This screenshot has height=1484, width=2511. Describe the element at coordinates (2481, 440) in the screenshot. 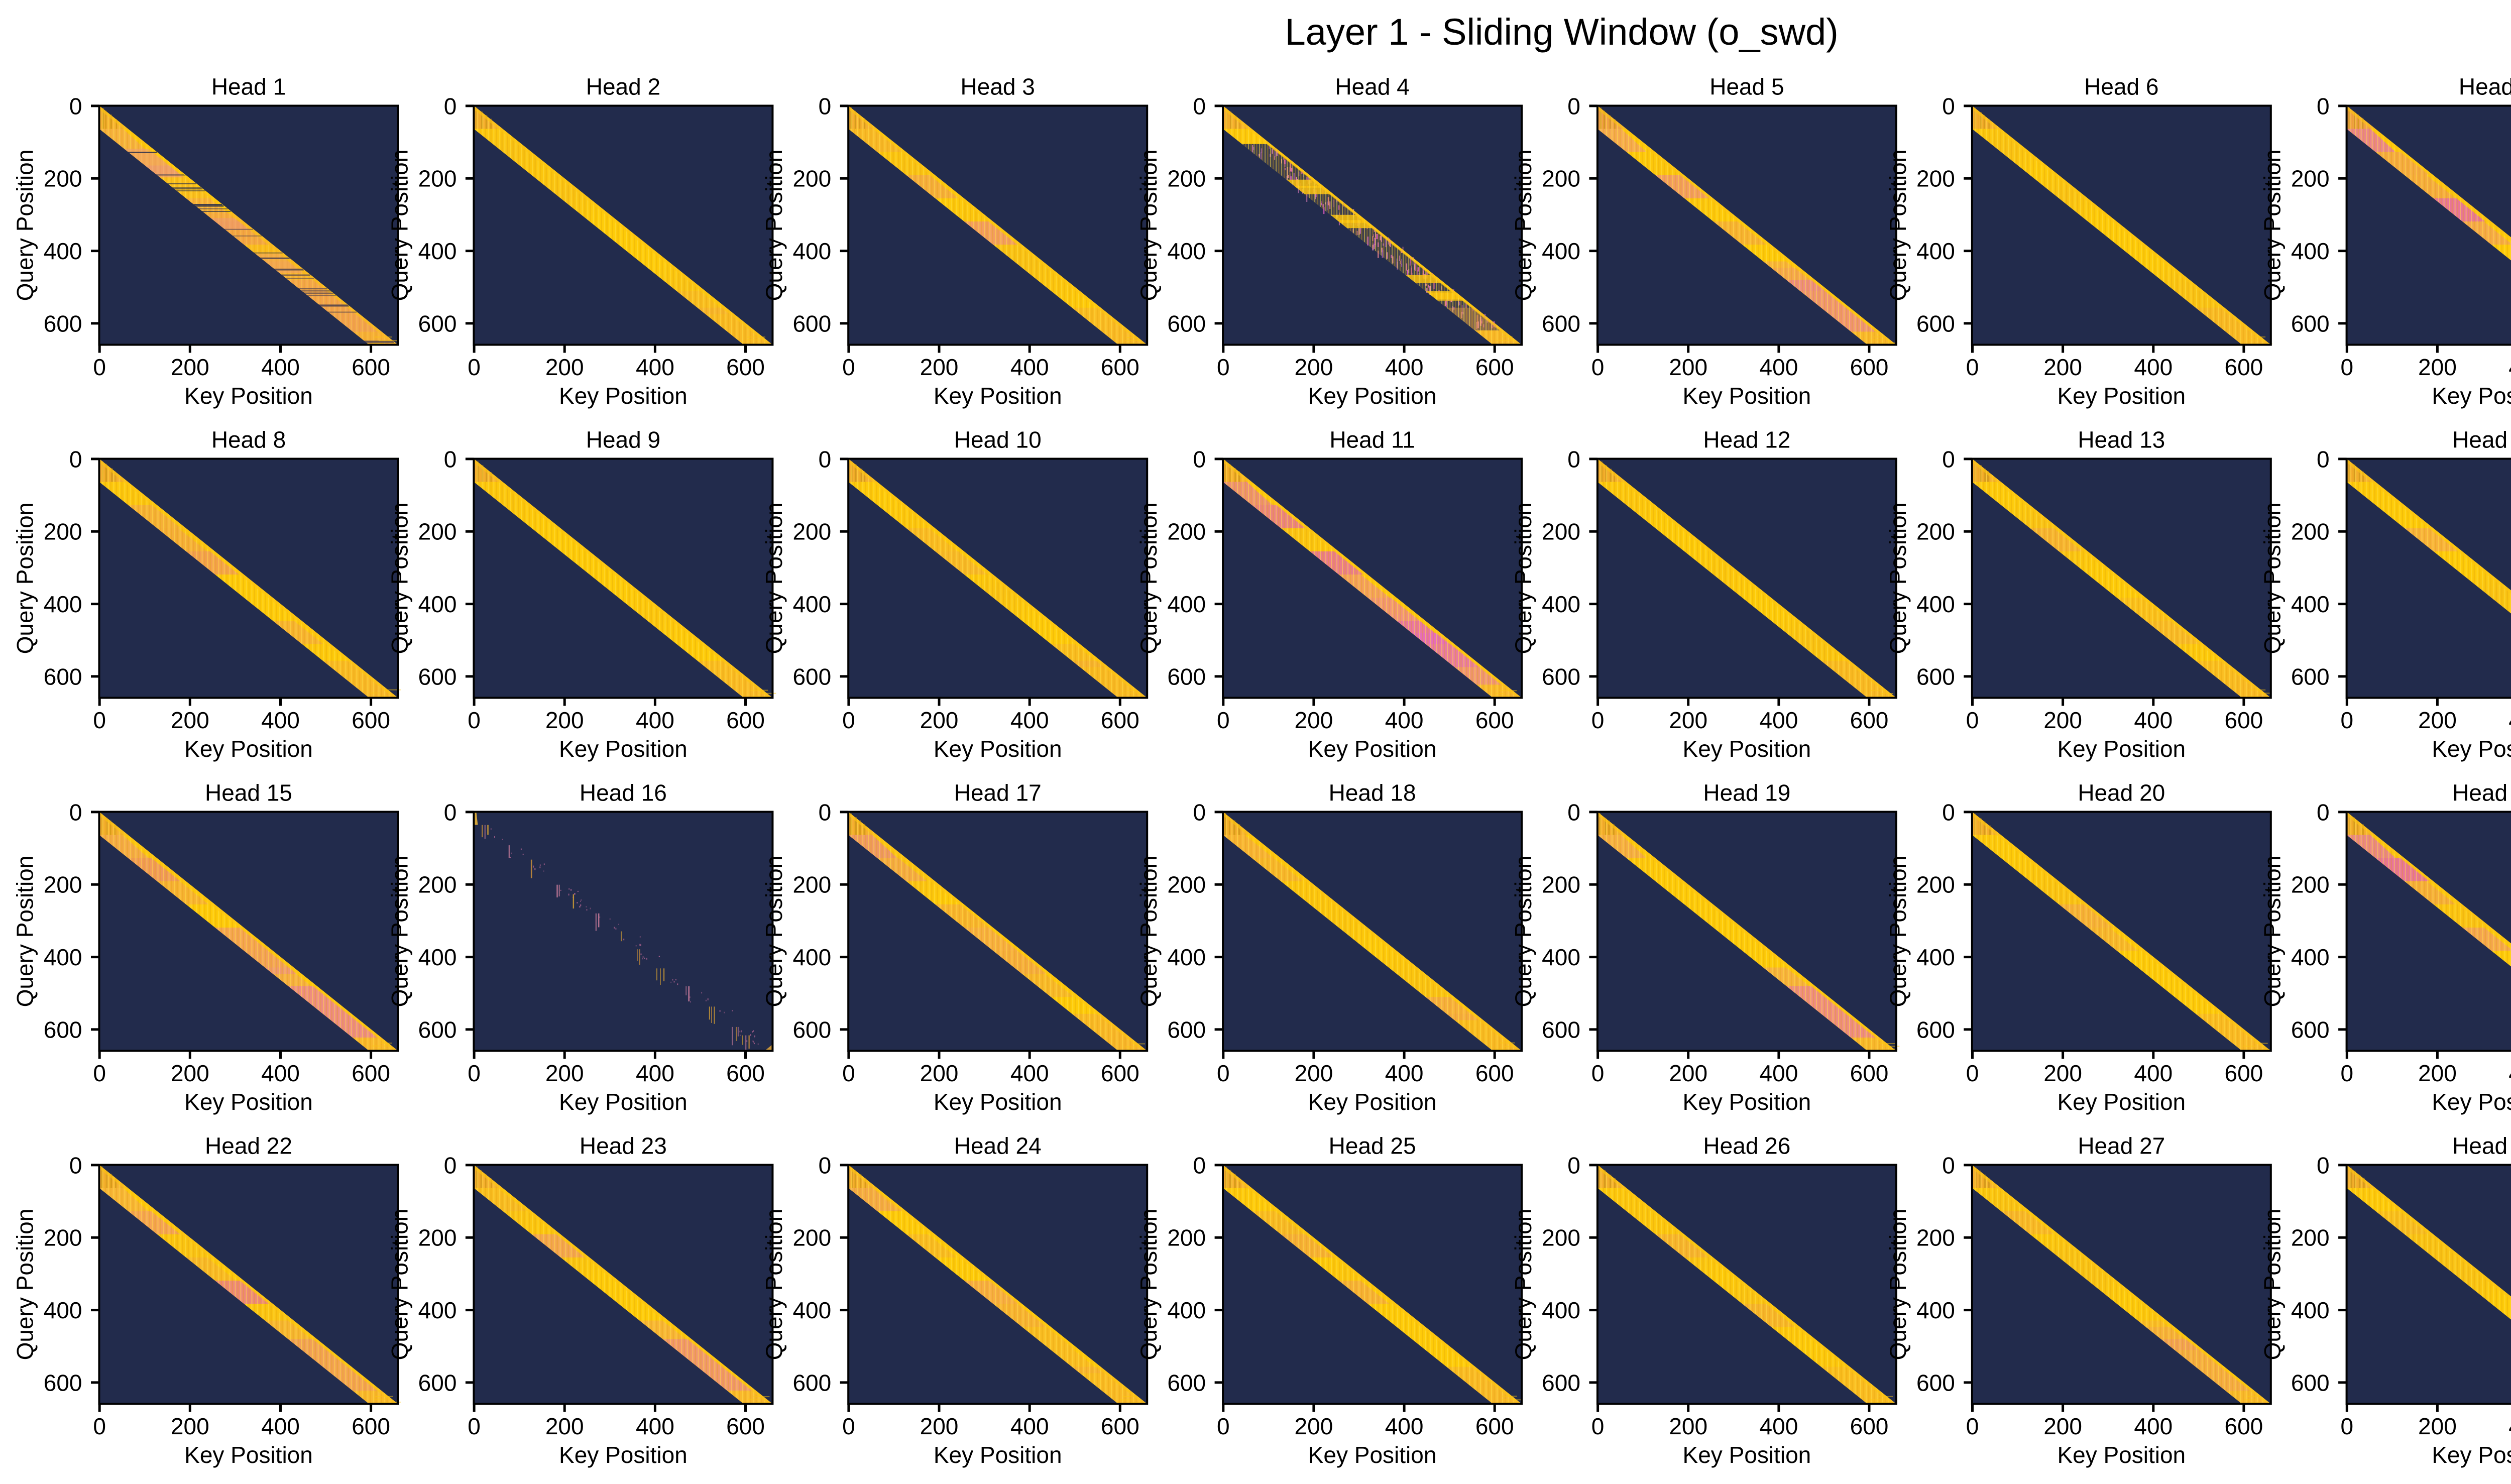

I see `svg-text: Head 14` at that location.